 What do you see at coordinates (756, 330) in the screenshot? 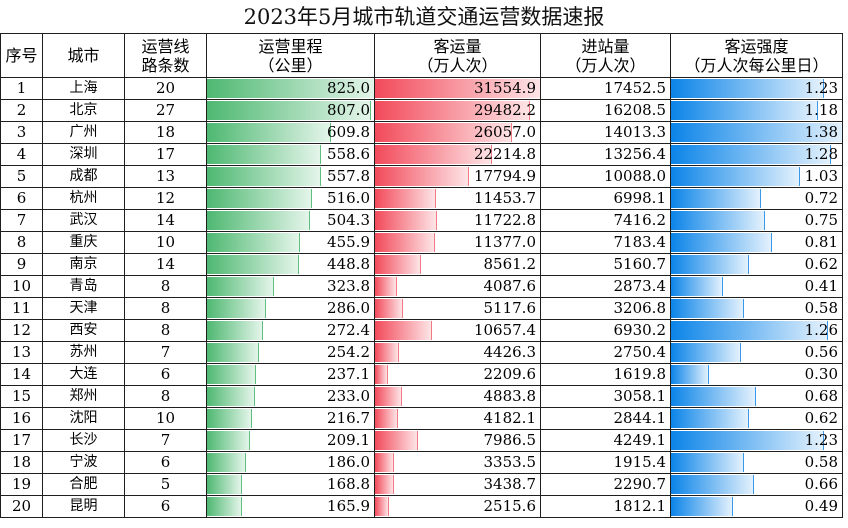
I see `intensity-cell: 1.26` at bounding box center [756, 330].